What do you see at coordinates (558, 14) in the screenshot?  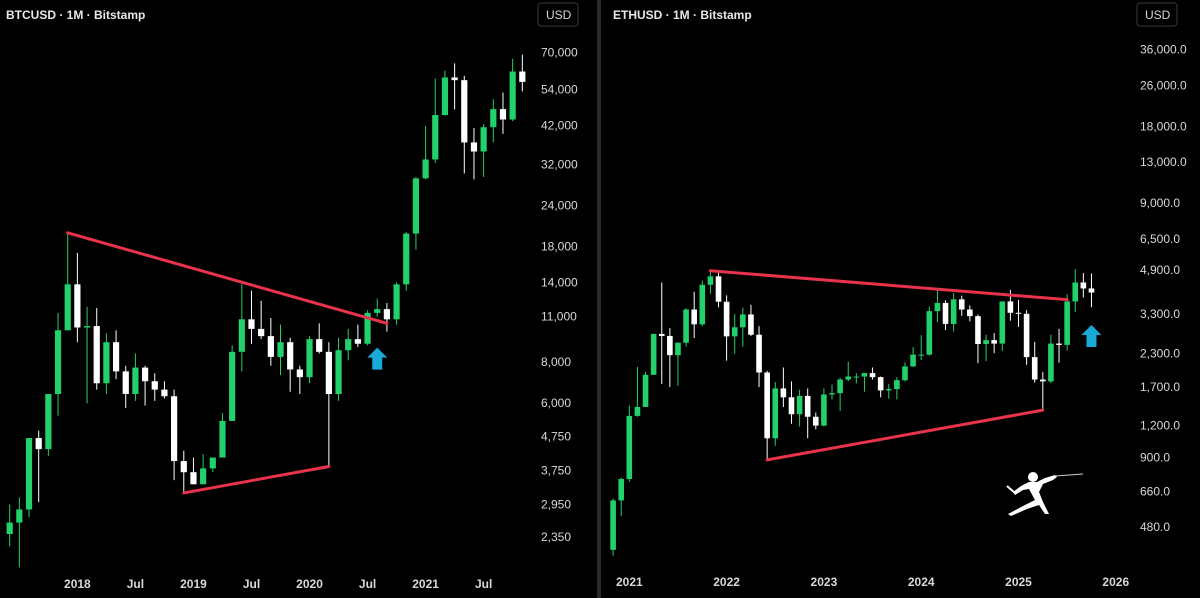 I see `btc-currency-button: USD` at bounding box center [558, 14].